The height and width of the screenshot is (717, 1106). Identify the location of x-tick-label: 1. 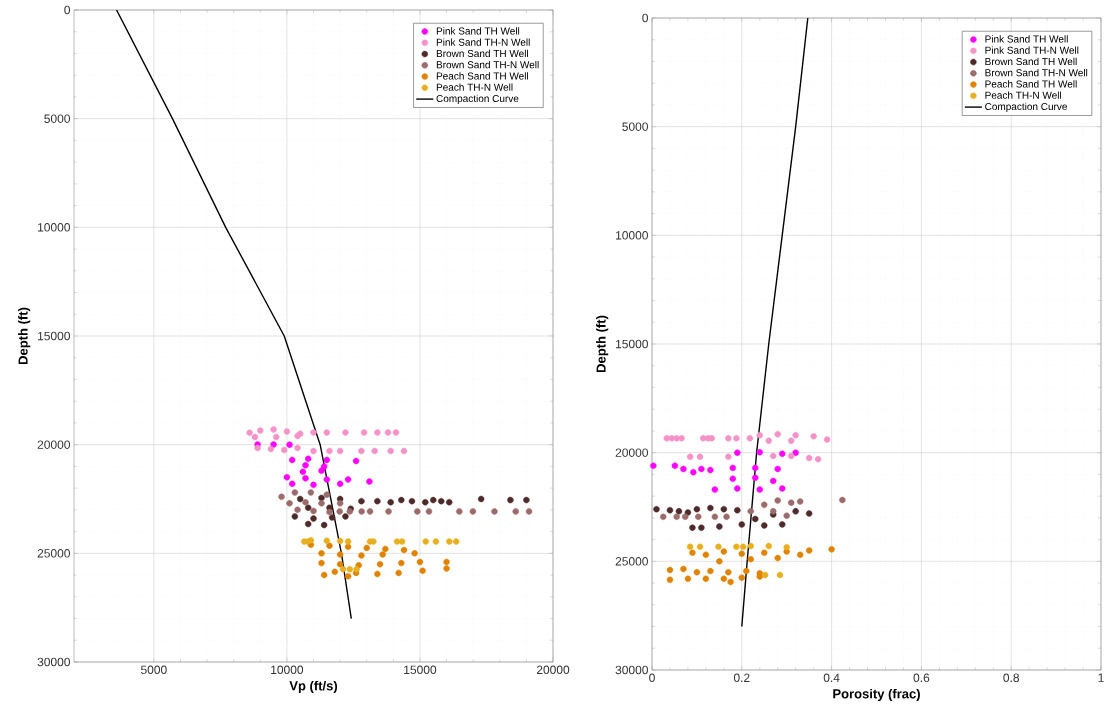
(1101, 677).